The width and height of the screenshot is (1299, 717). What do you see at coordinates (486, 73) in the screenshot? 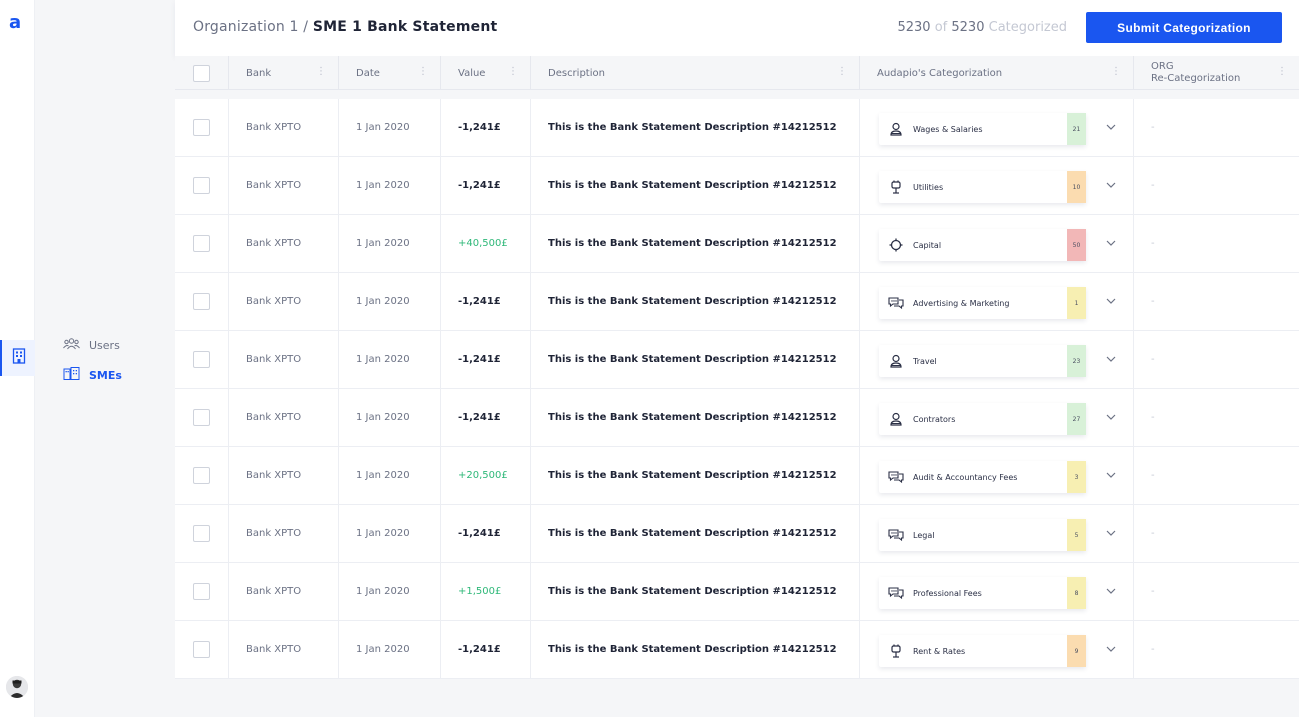
I see `column-value: Value ⋮` at bounding box center [486, 73].